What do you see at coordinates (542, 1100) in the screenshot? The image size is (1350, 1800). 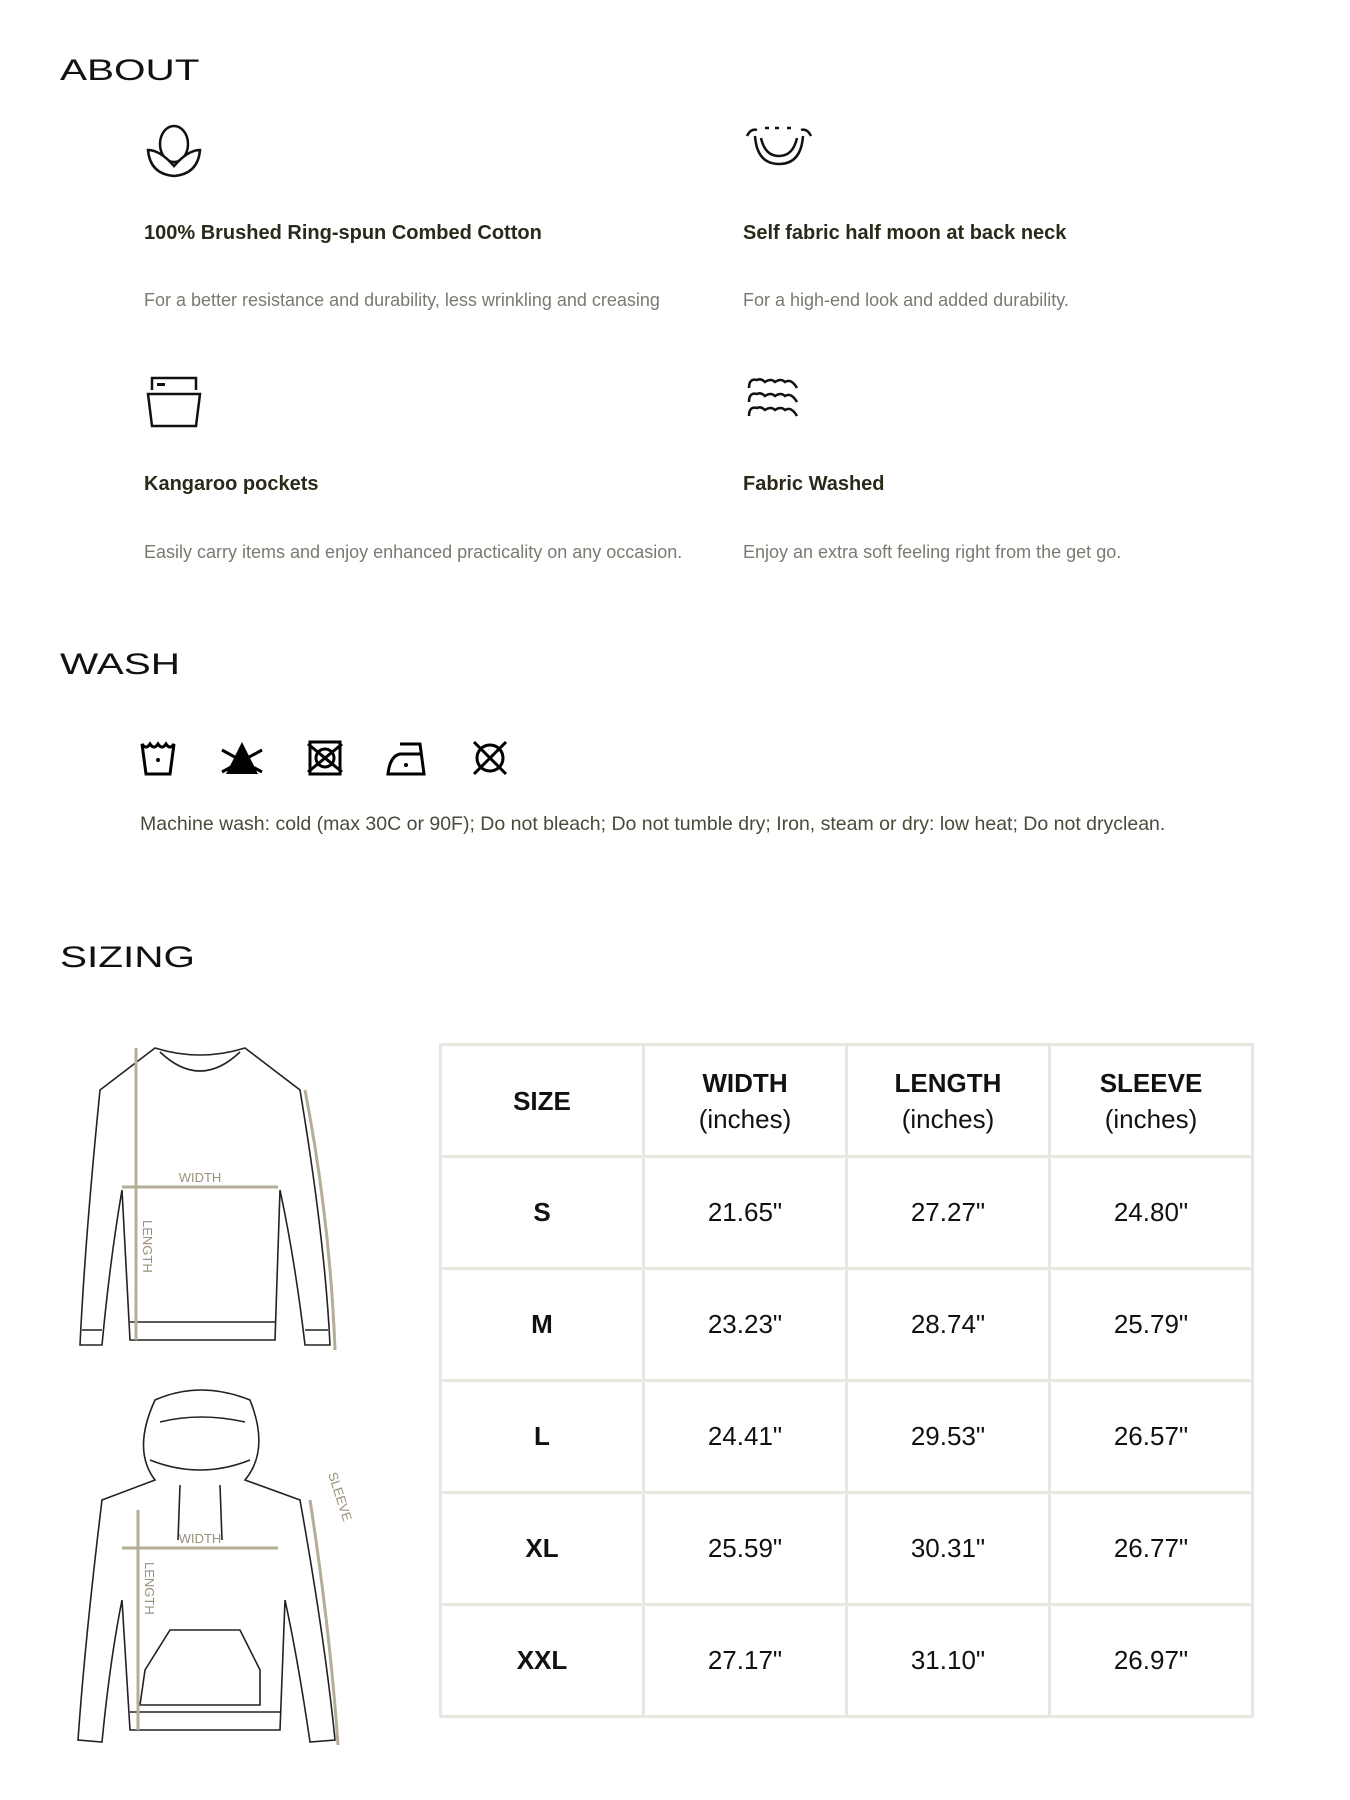 I see `column-header-size: SIZE` at bounding box center [542, 1100].